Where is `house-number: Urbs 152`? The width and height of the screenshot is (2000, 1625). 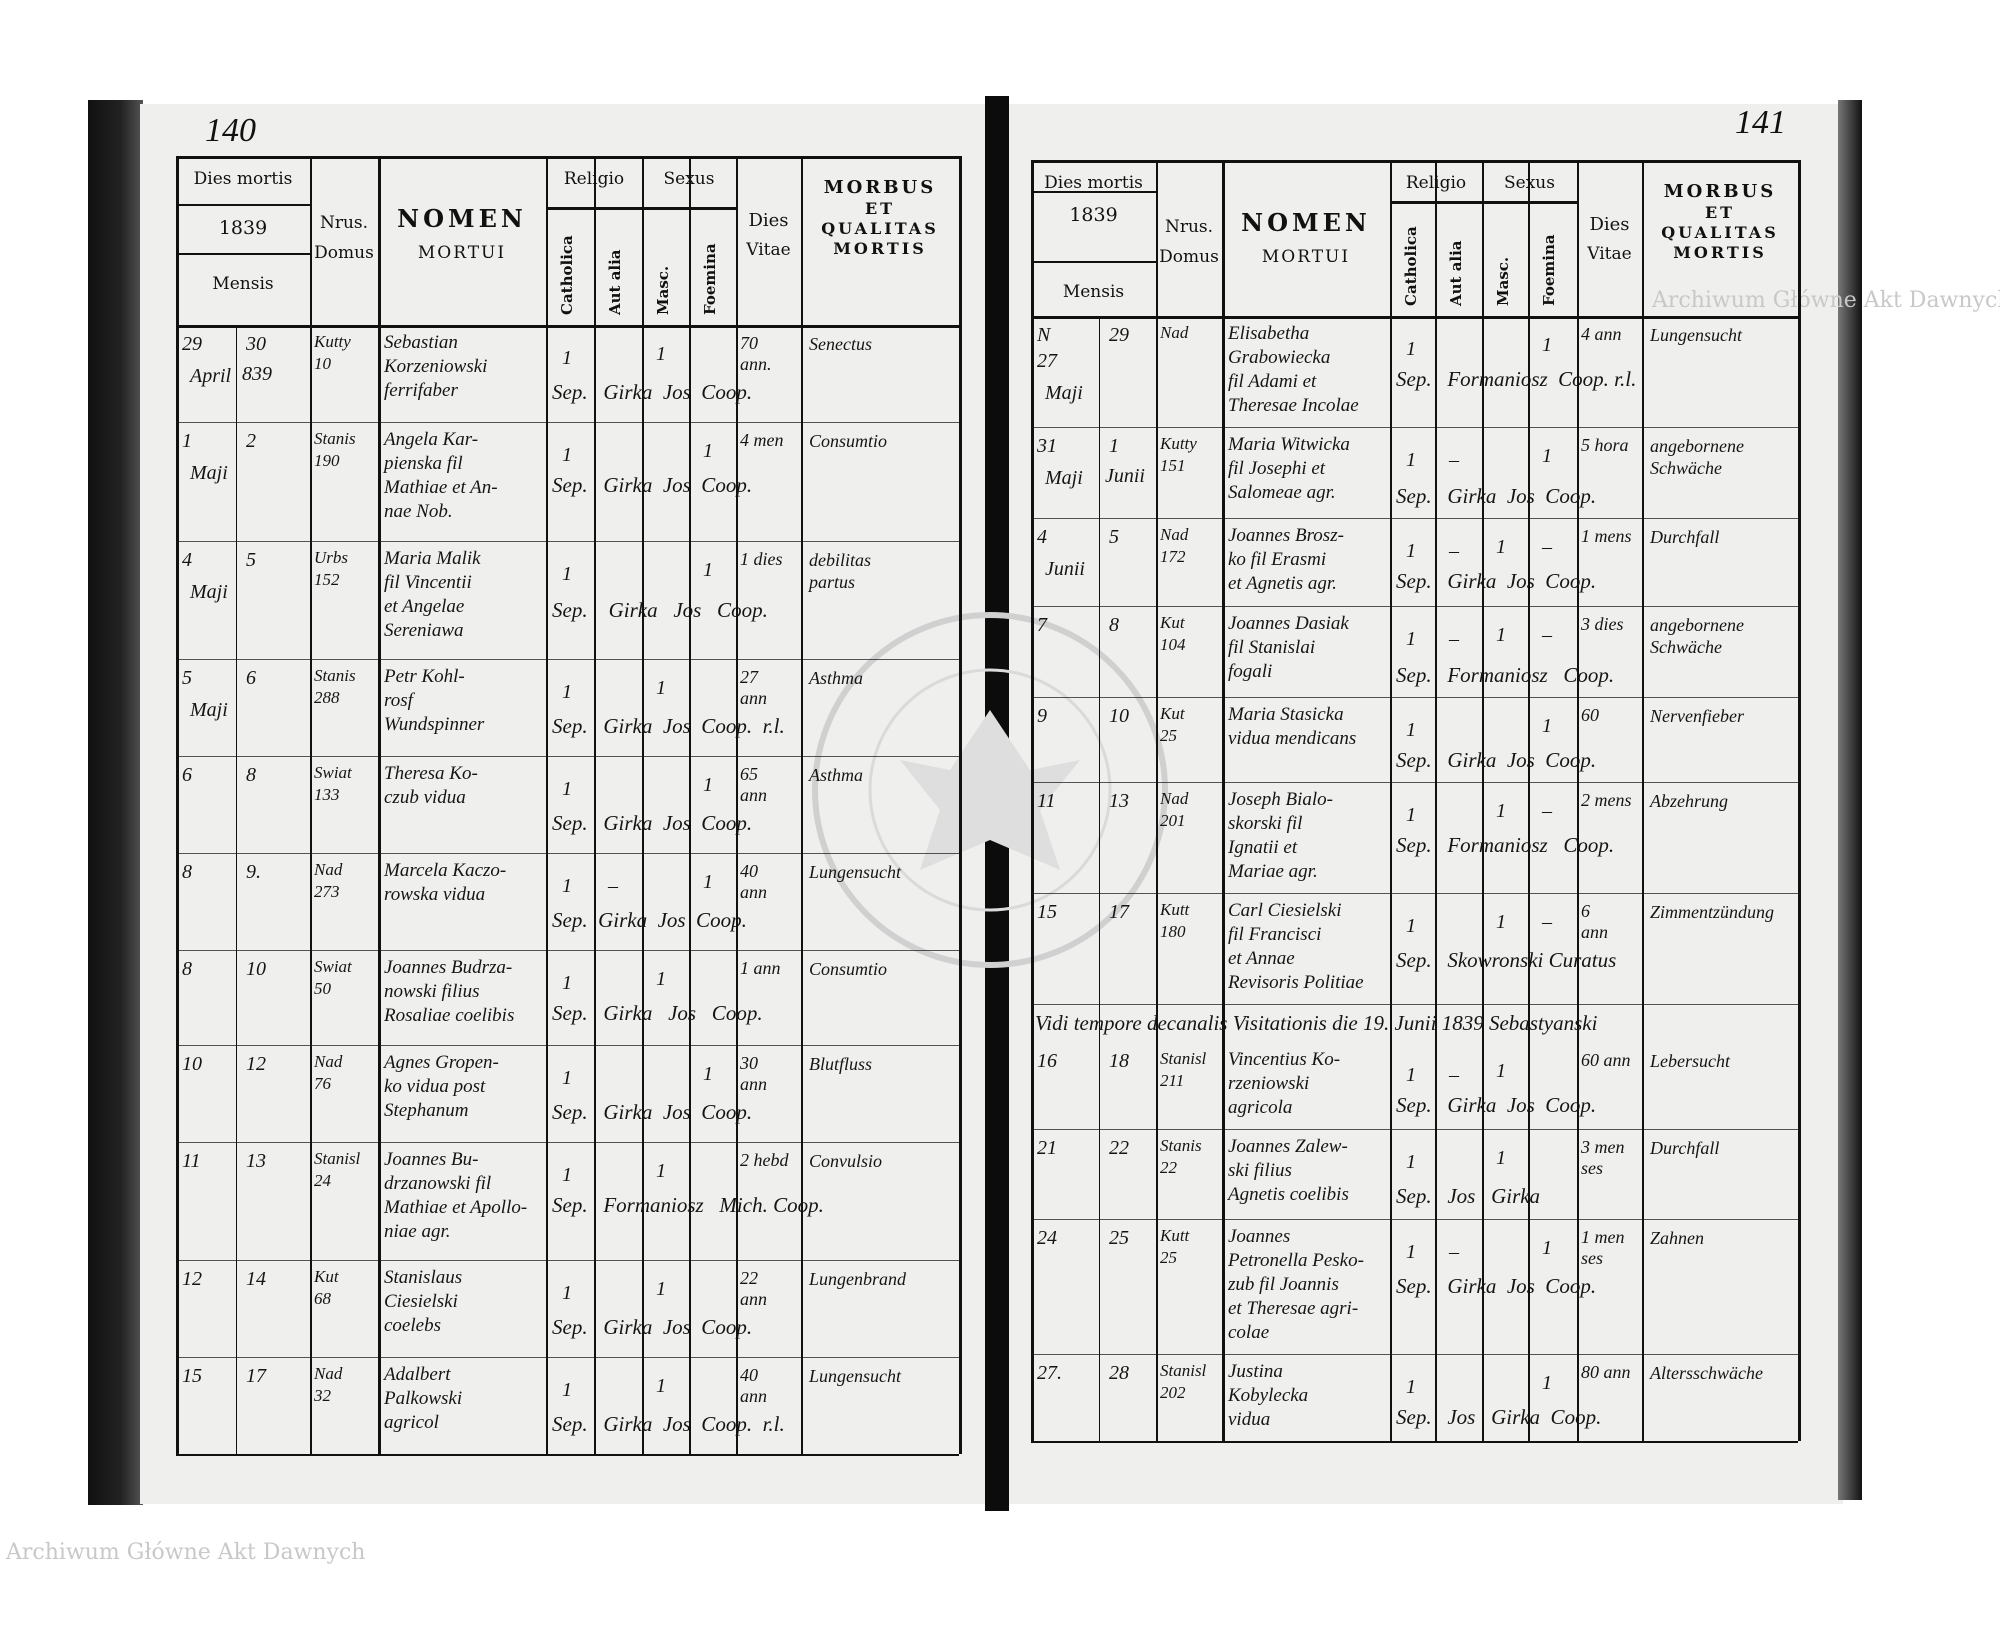 house-number: Urbs 152 is located at coordinates (331, 568).